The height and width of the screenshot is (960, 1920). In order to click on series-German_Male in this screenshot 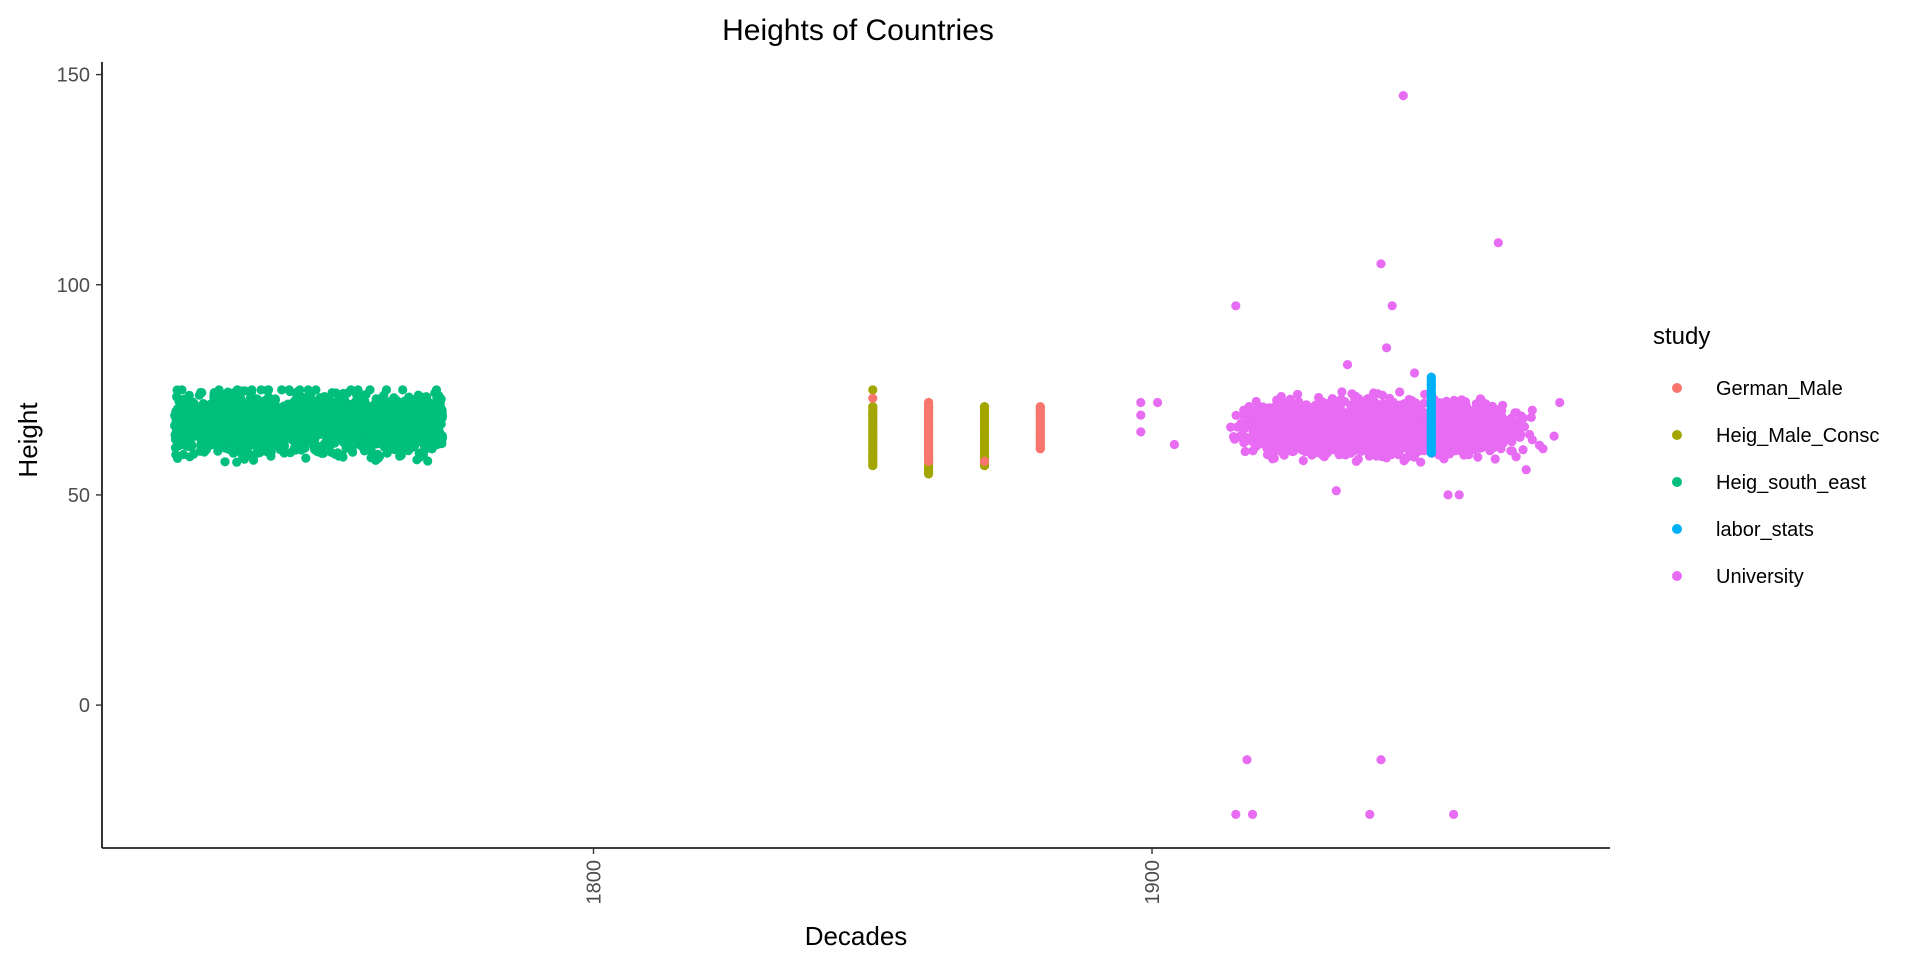, I will do `click(956, 429)`.